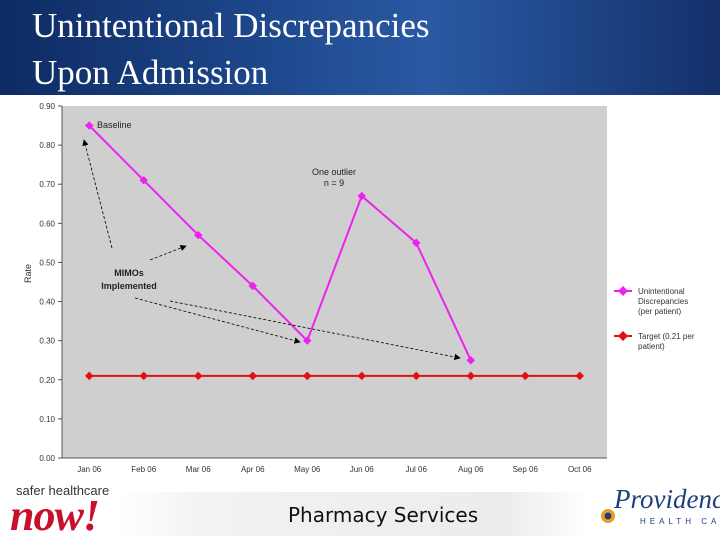 This screenshot has width=720, height=540. What do you see at coordinates (168, 253) in the screenshot?
I see `arrow-to-mar` at bounding box center [168, 253].